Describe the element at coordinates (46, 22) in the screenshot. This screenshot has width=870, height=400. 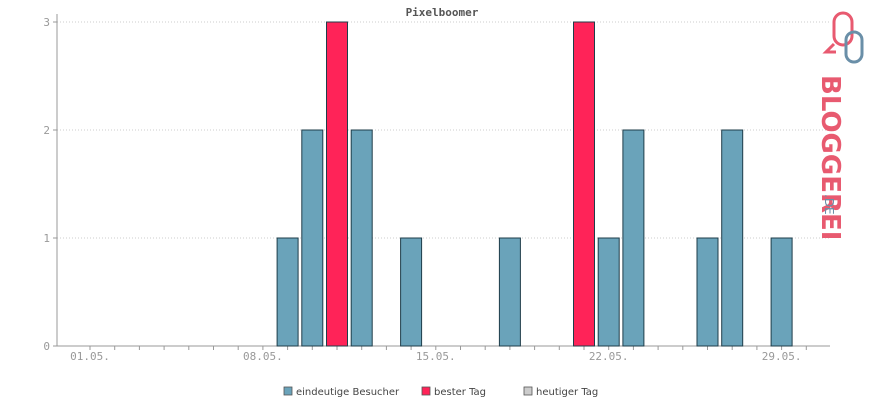
I see `y-tick-label: 3` at that location.